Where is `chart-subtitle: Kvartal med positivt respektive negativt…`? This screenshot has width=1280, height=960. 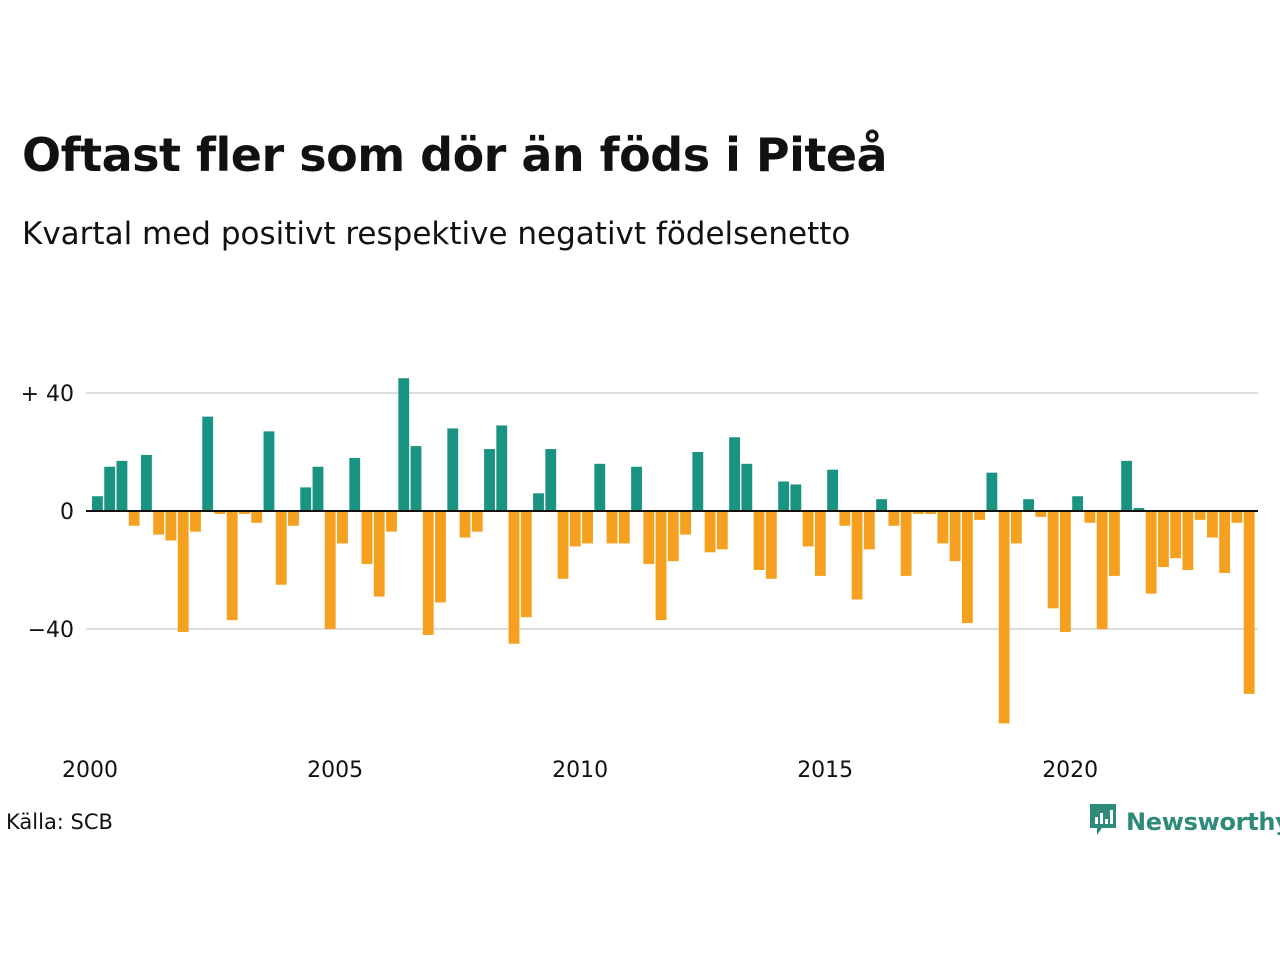
chart-subtitle: Kvartal med positivt respektive negativt… is located at coordinates (436, 234).